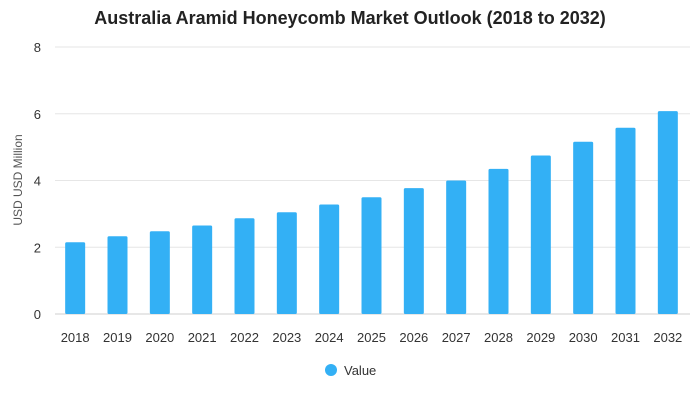  Describe the element at coordinates (159, 272) in the screenshot. I see `bar-2020` at that location.